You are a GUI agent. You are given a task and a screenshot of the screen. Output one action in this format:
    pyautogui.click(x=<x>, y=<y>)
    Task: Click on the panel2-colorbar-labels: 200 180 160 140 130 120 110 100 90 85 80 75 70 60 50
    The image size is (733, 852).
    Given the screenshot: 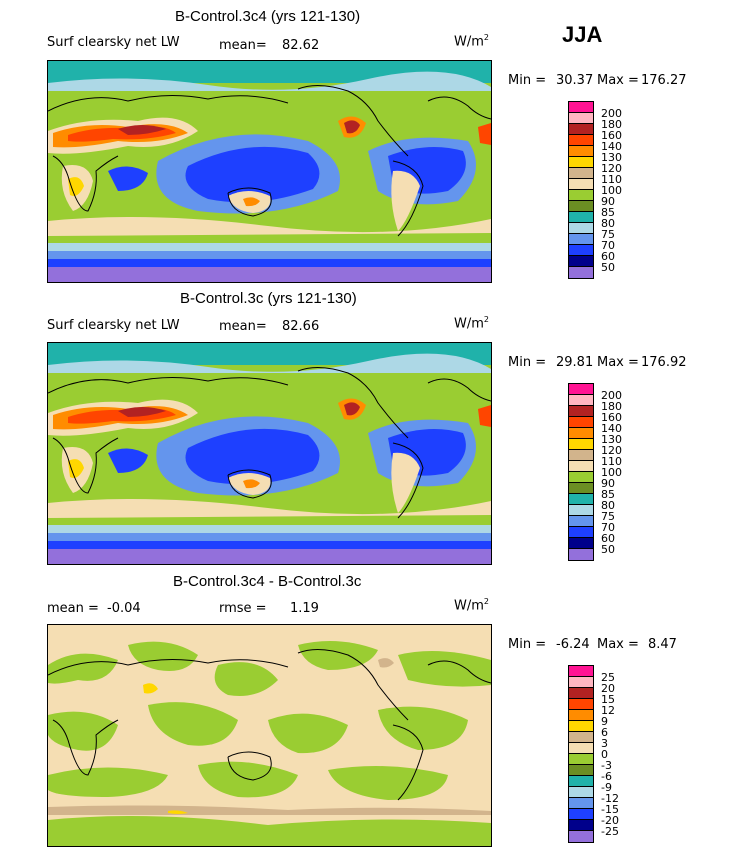 What is the action you would take?
    pyautogui.click(x=611, y=472)
    